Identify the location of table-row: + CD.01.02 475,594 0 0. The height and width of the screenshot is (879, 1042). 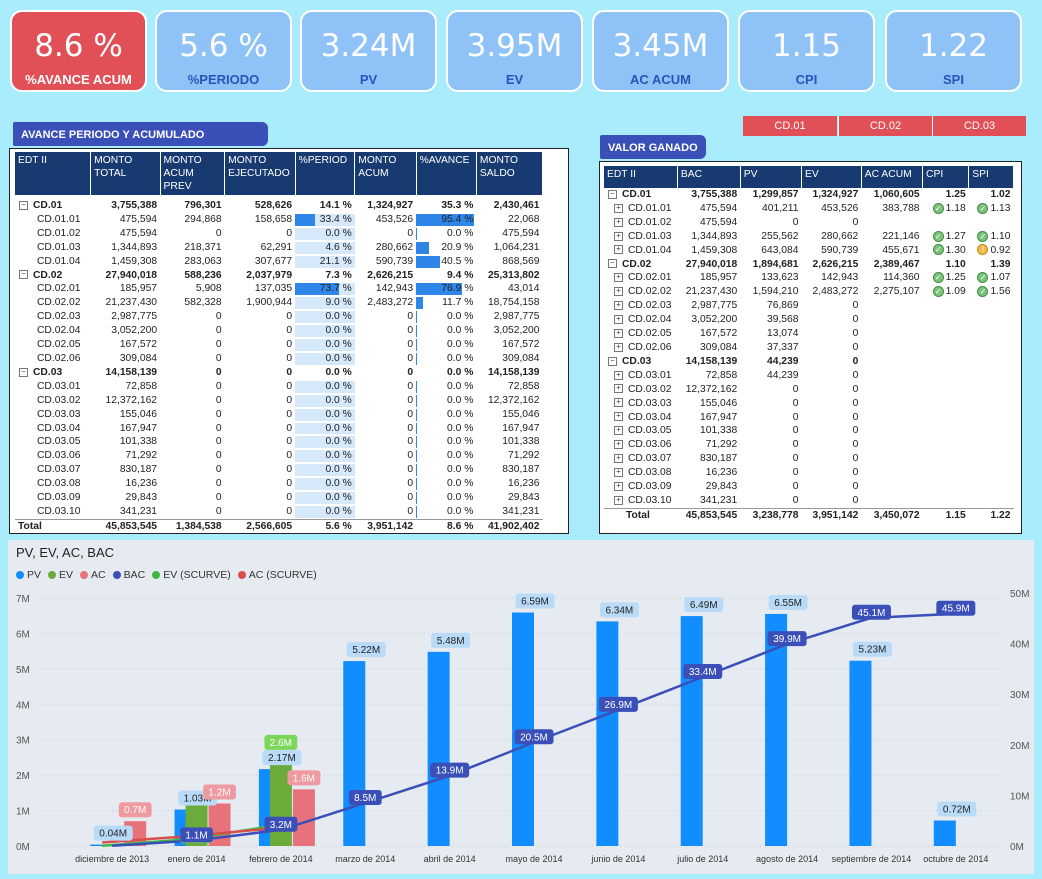
(809, 223).